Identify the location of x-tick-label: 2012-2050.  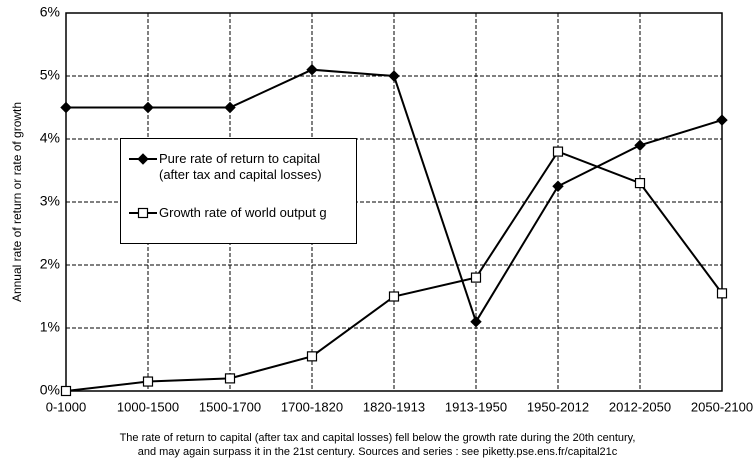
(640, 406).